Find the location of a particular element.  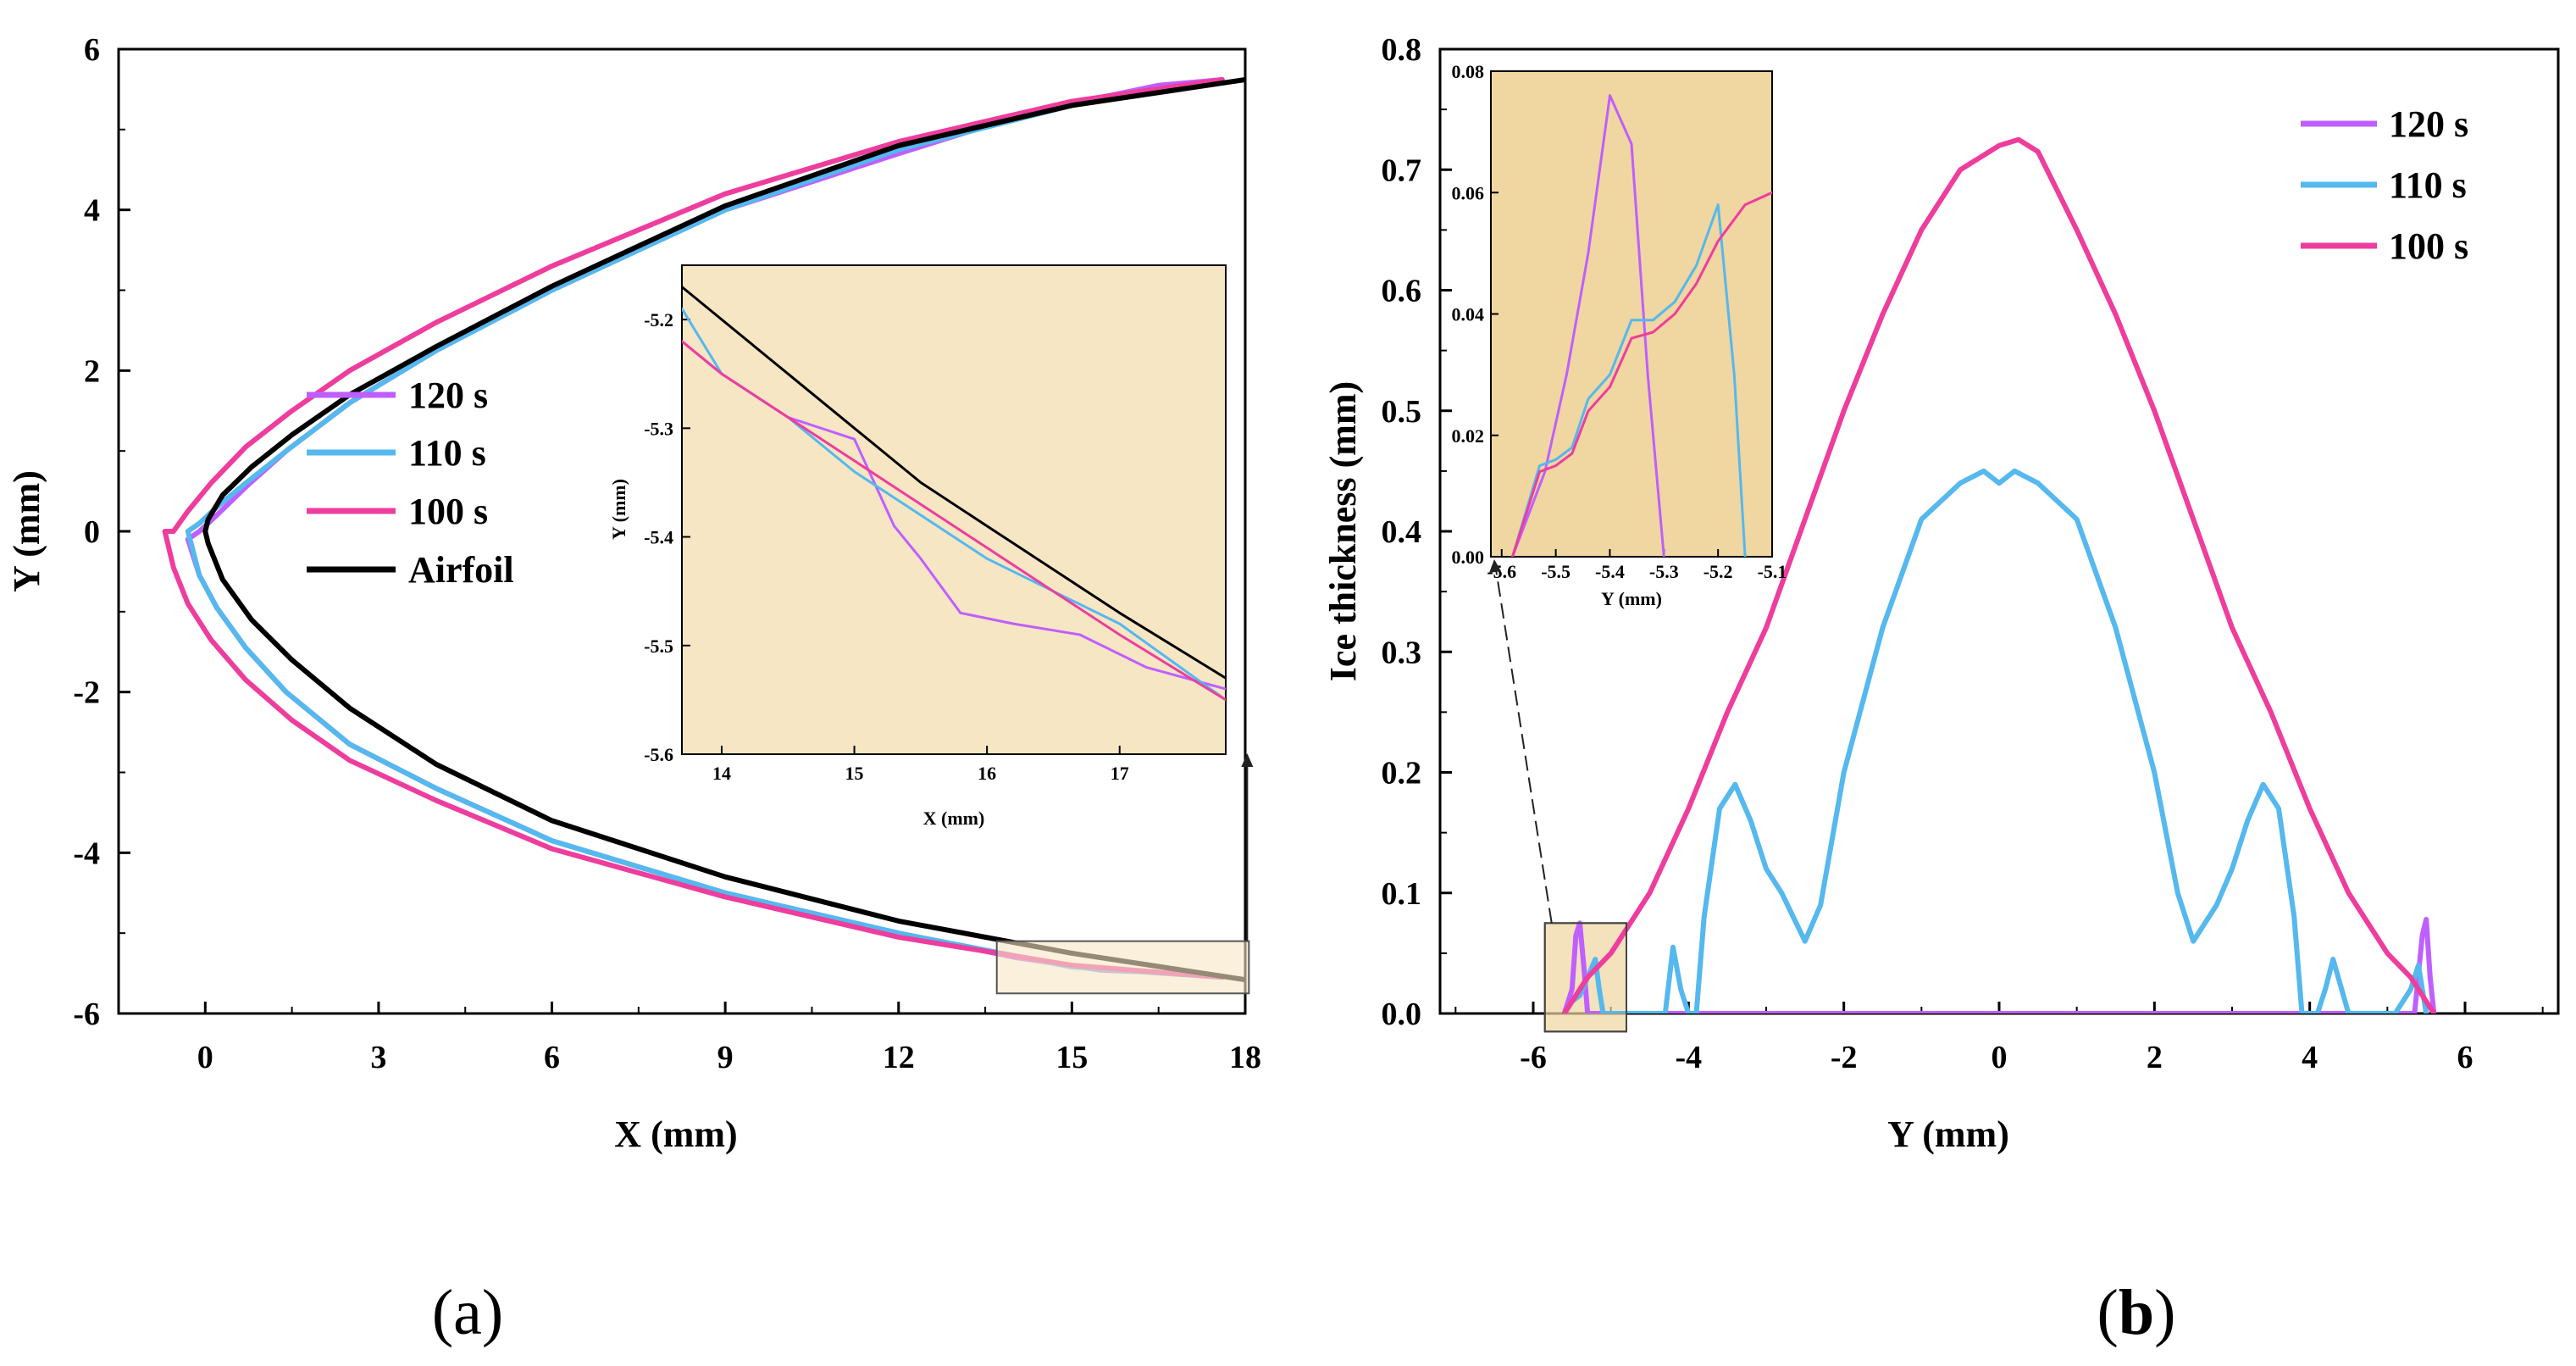

chart-a-inset-ytick-label: -5.2 is located at coordinates (658, 319).